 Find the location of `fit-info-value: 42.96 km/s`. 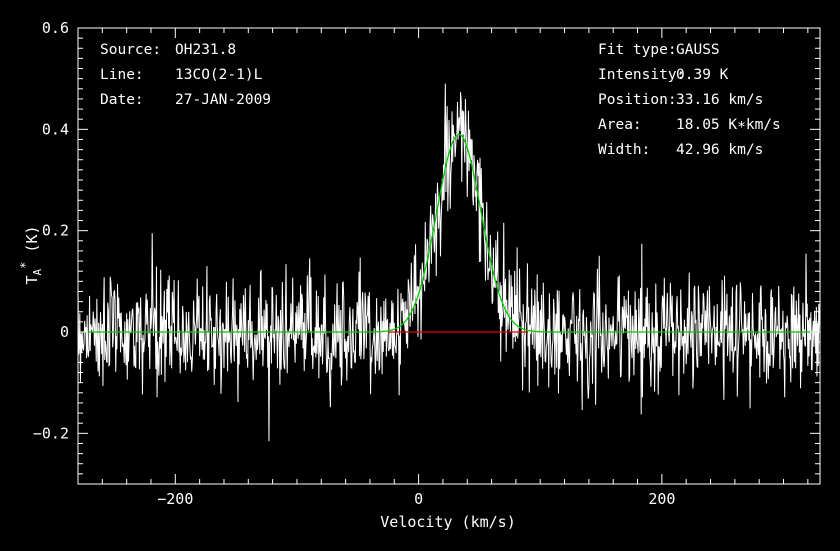

fit-info-value: 42.96 km/s is located at coordinates (719, 150).